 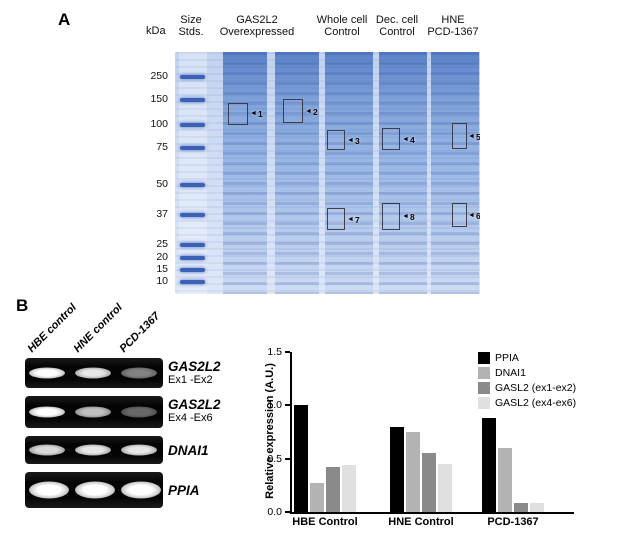 What do you see at coordinates (274, 512) in the screenshot?
I see `y-tick-label: 0.0` at bounding box center [274, 512].